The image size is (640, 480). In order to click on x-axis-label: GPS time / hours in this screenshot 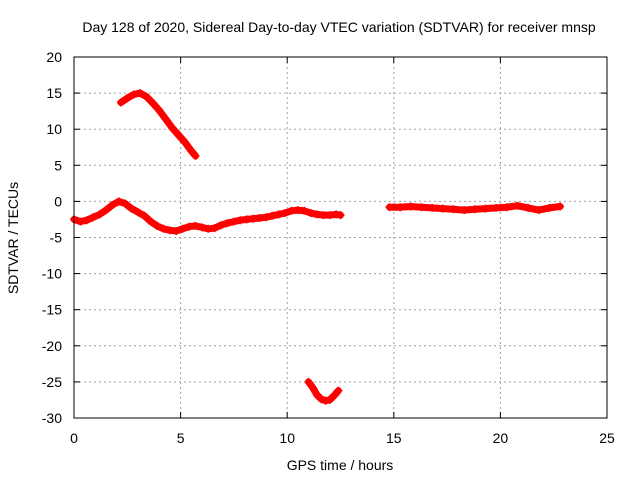, I will do `click(340, 465)`.